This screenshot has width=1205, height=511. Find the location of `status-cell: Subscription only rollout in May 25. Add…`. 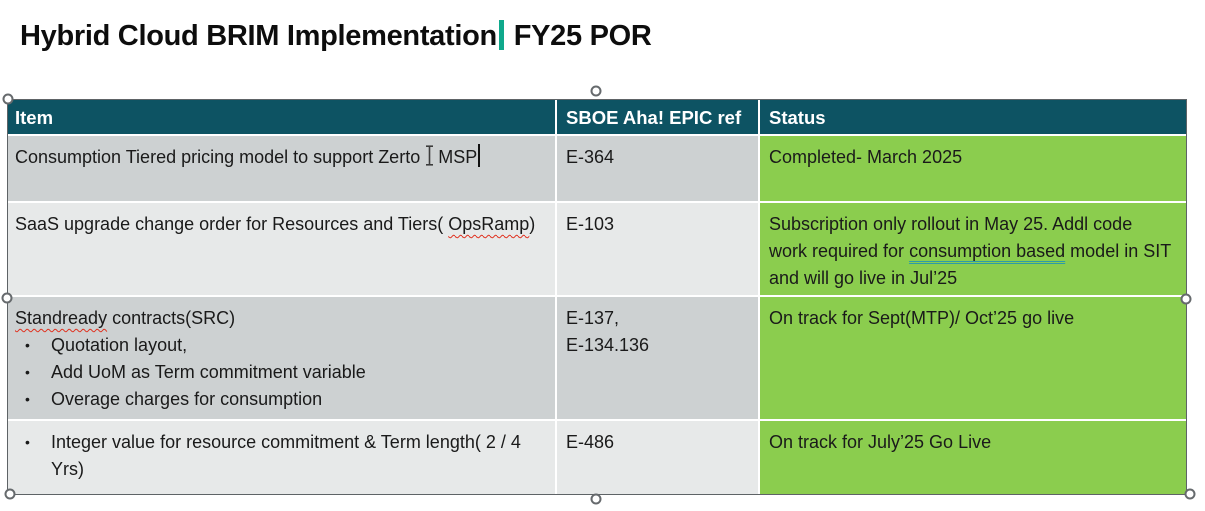

status-cell: Subscription only rollout in May 25. Add… is located at coordinates (973, 249).